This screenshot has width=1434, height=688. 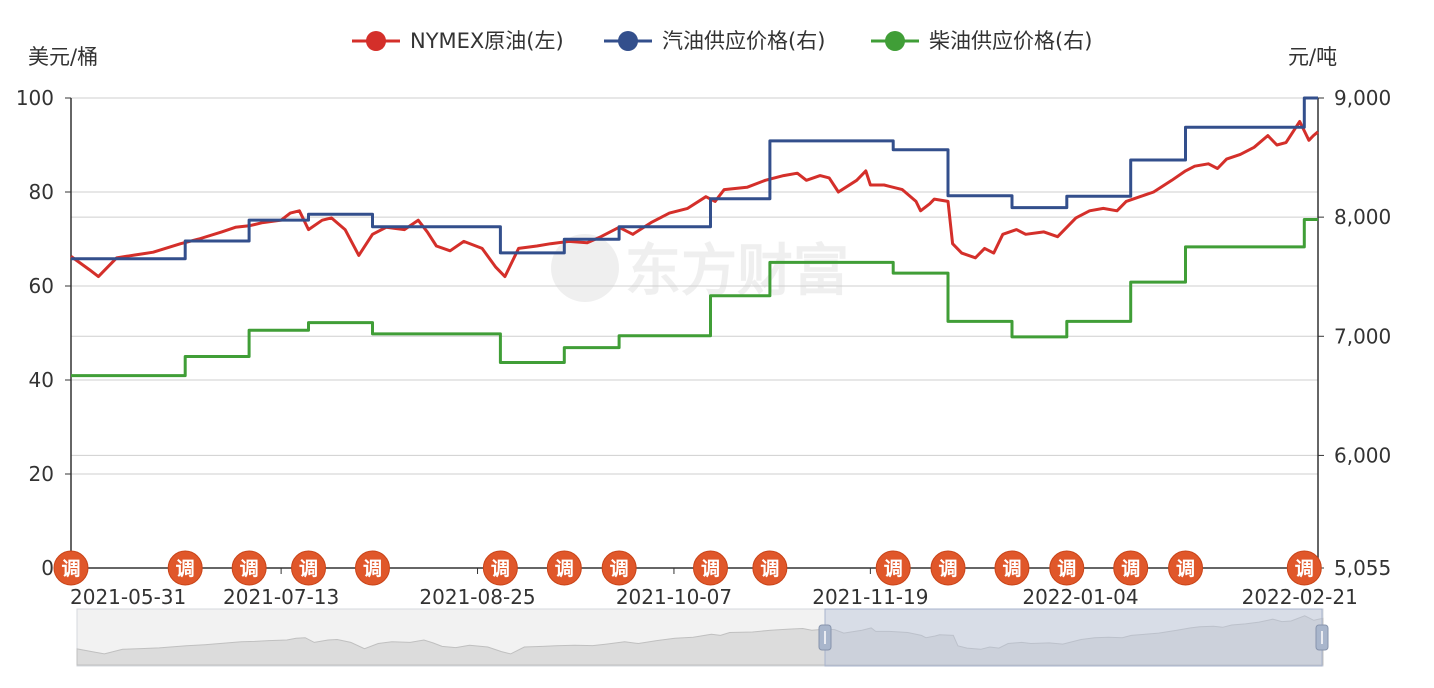 I want to click on left-axis-unit: 美元/桶, so click(x=63, y=57).